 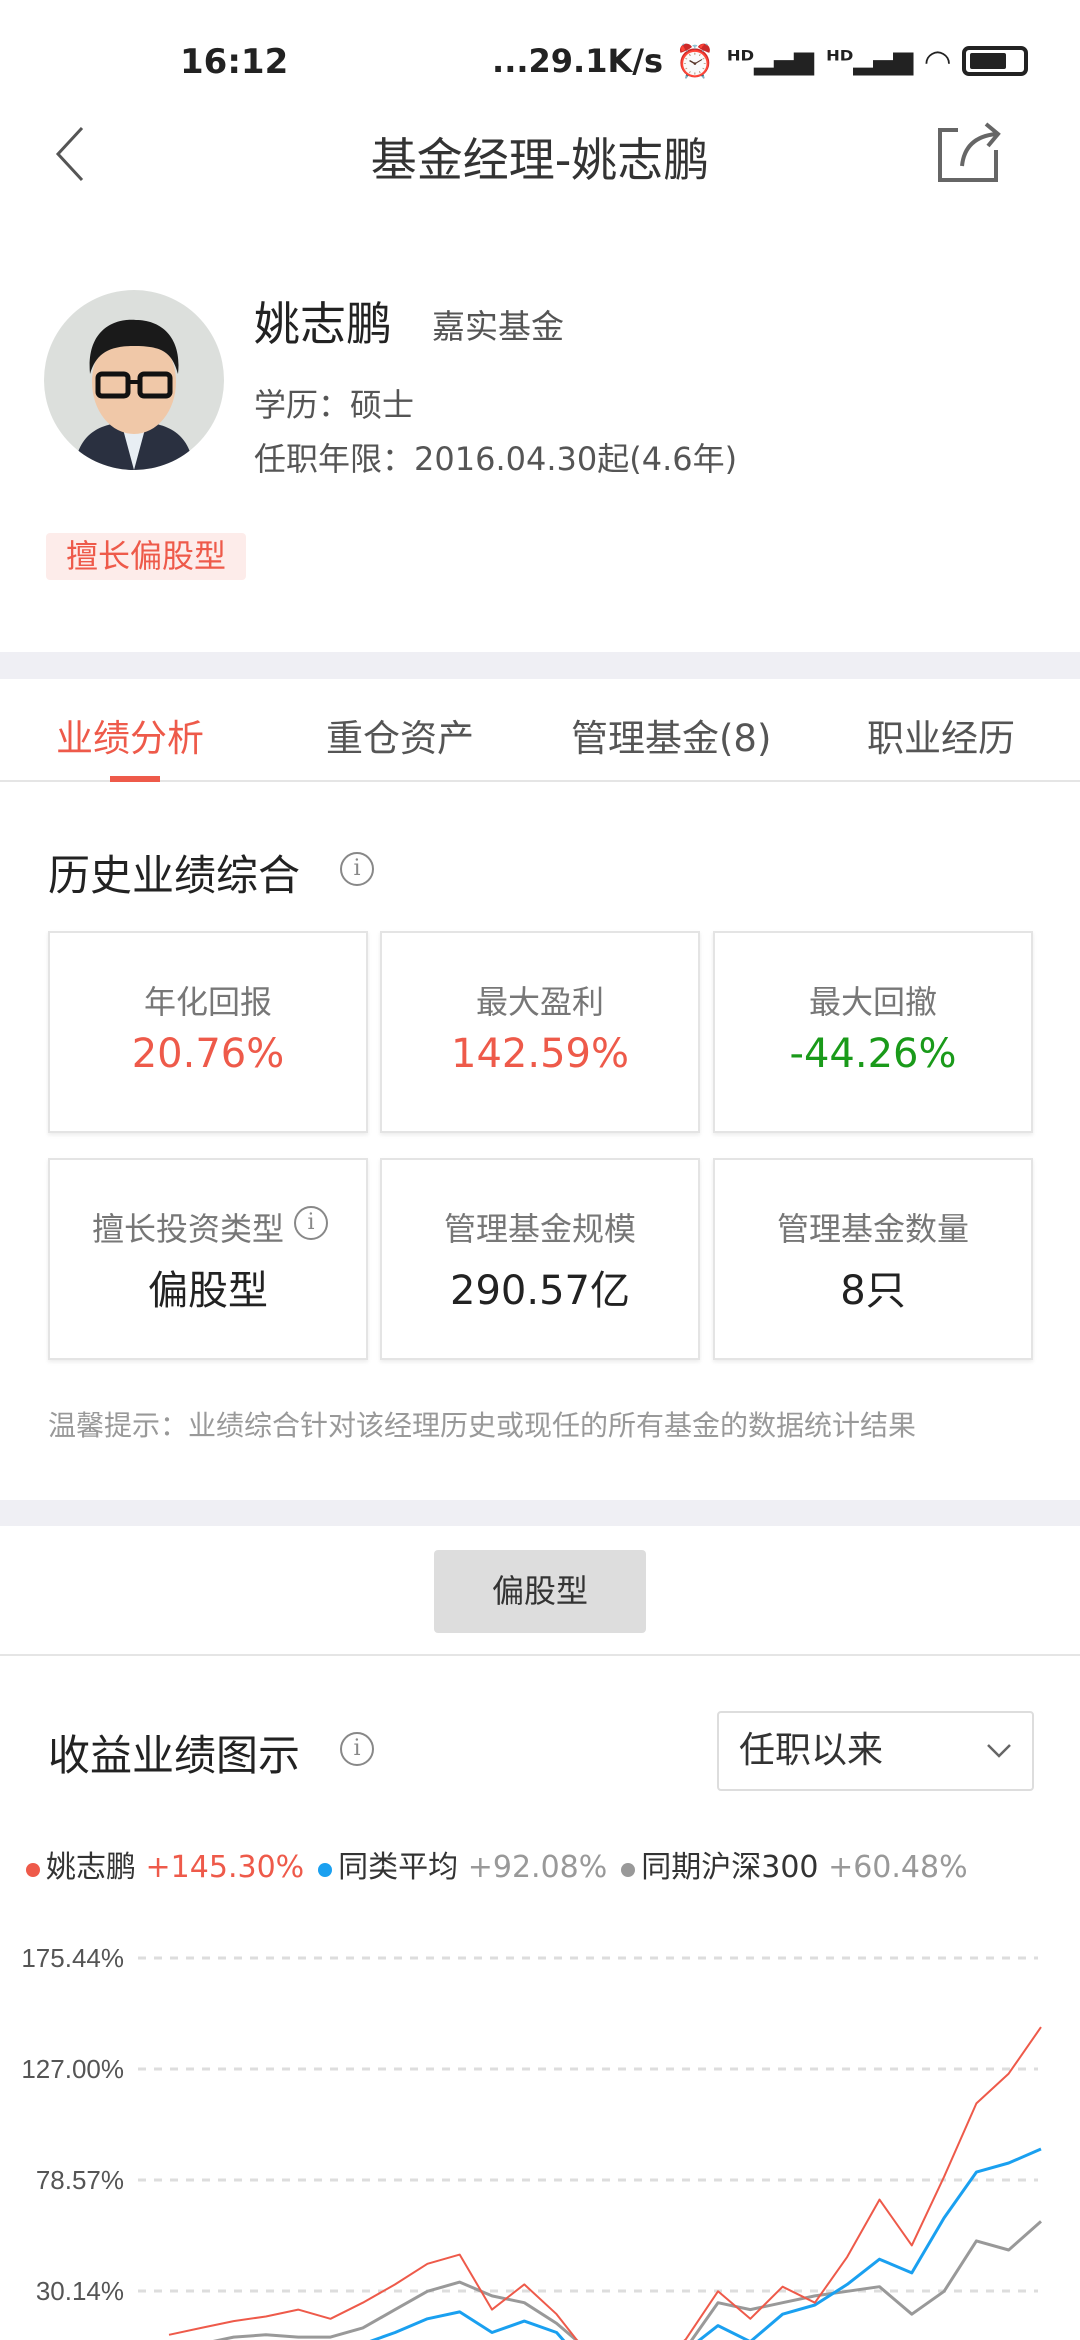 I want to click on y-tick-label: 78.57%, so click(x=80, y=2180).